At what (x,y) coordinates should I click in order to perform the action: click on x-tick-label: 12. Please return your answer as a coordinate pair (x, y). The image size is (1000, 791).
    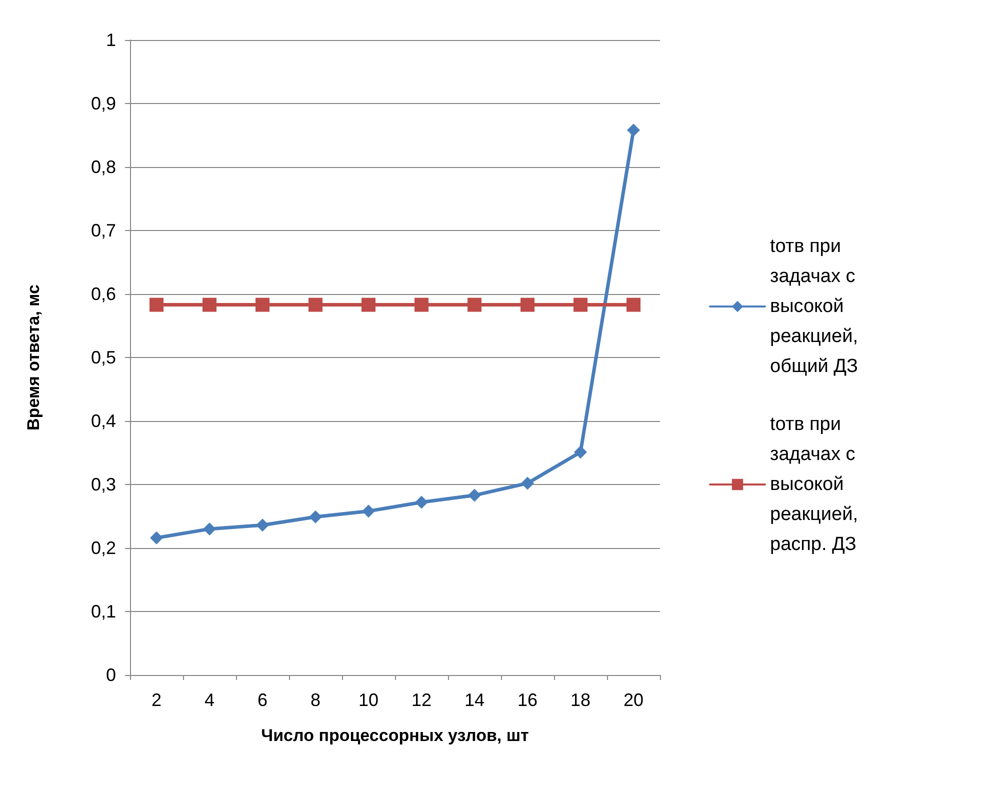
    Looking at the image, I should click on (421, 700).